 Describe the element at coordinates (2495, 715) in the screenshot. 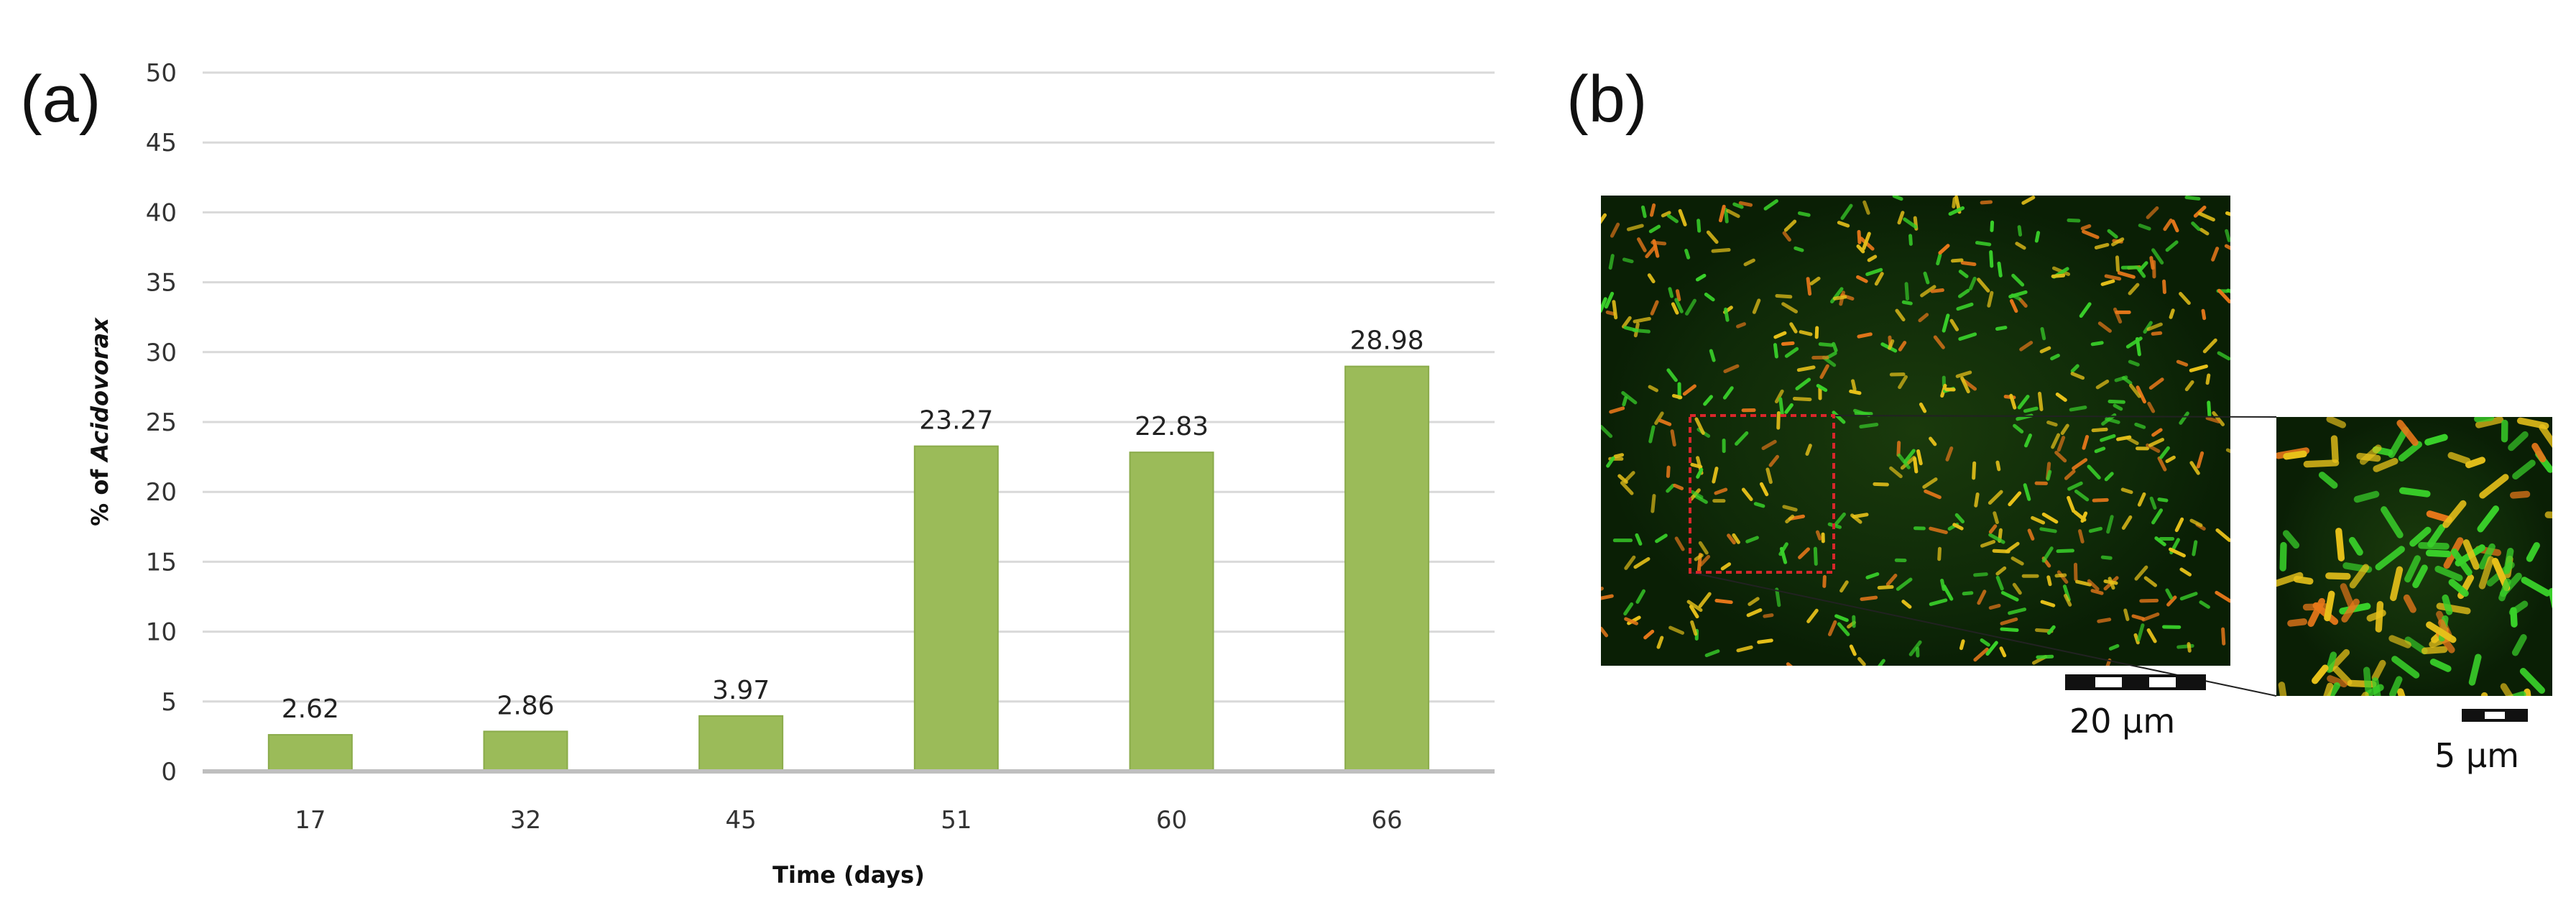

I see `scale-bar-inset` at that location.